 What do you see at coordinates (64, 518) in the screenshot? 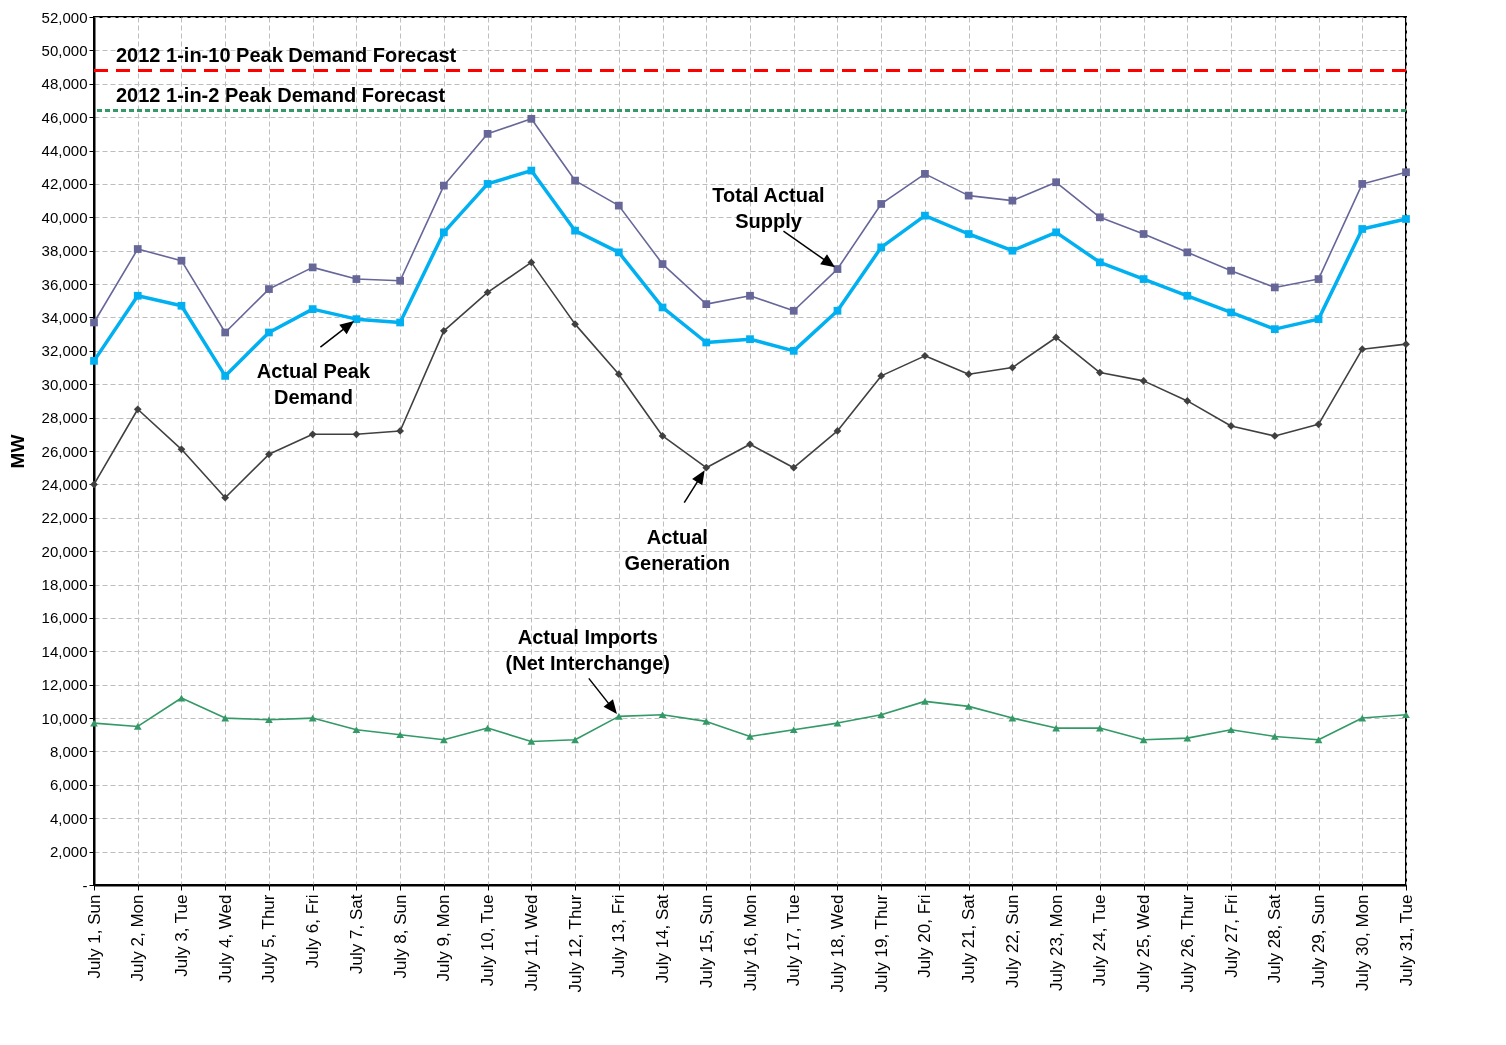
I see `y-tick-label: 22,000` at bounding box center [64, 518].